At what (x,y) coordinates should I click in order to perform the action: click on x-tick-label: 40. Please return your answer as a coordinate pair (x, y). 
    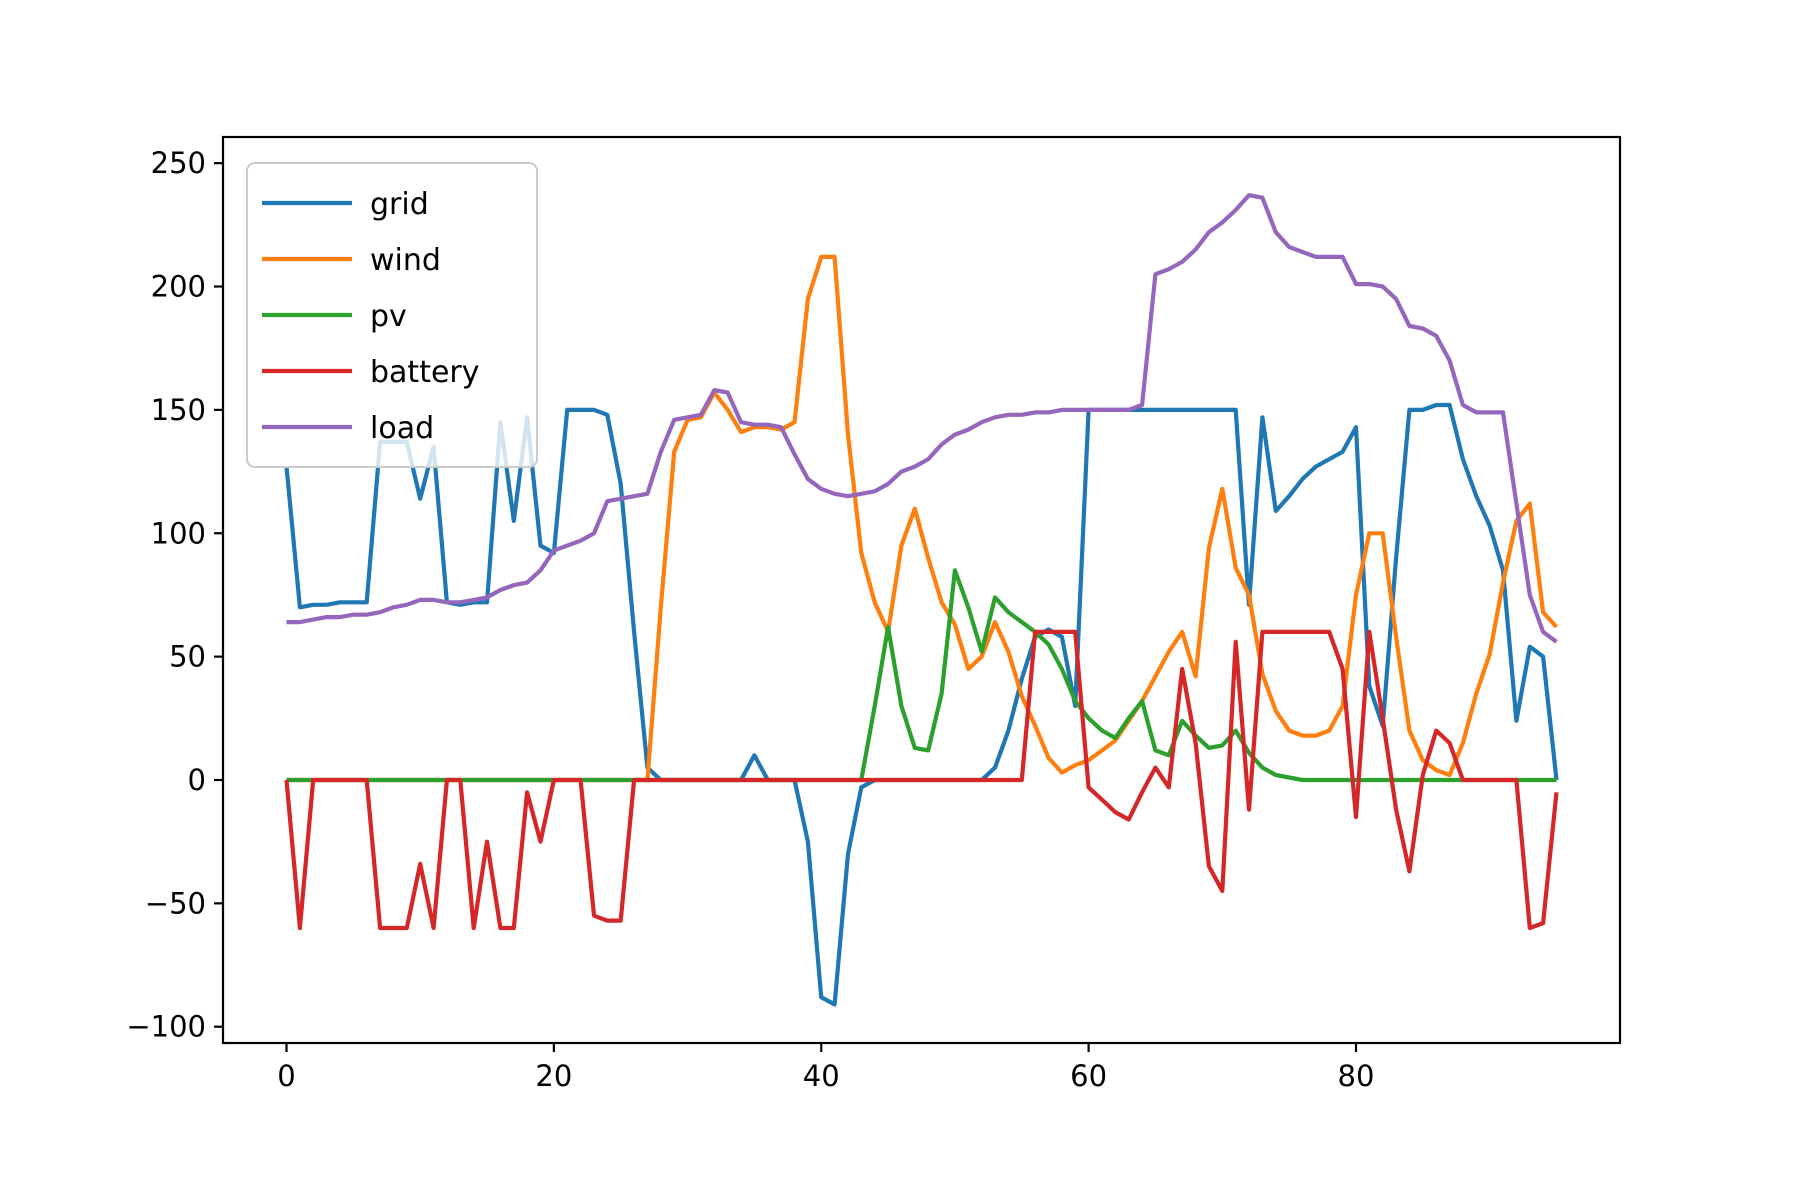
    Looking at the image, I should click on (821, 1076).